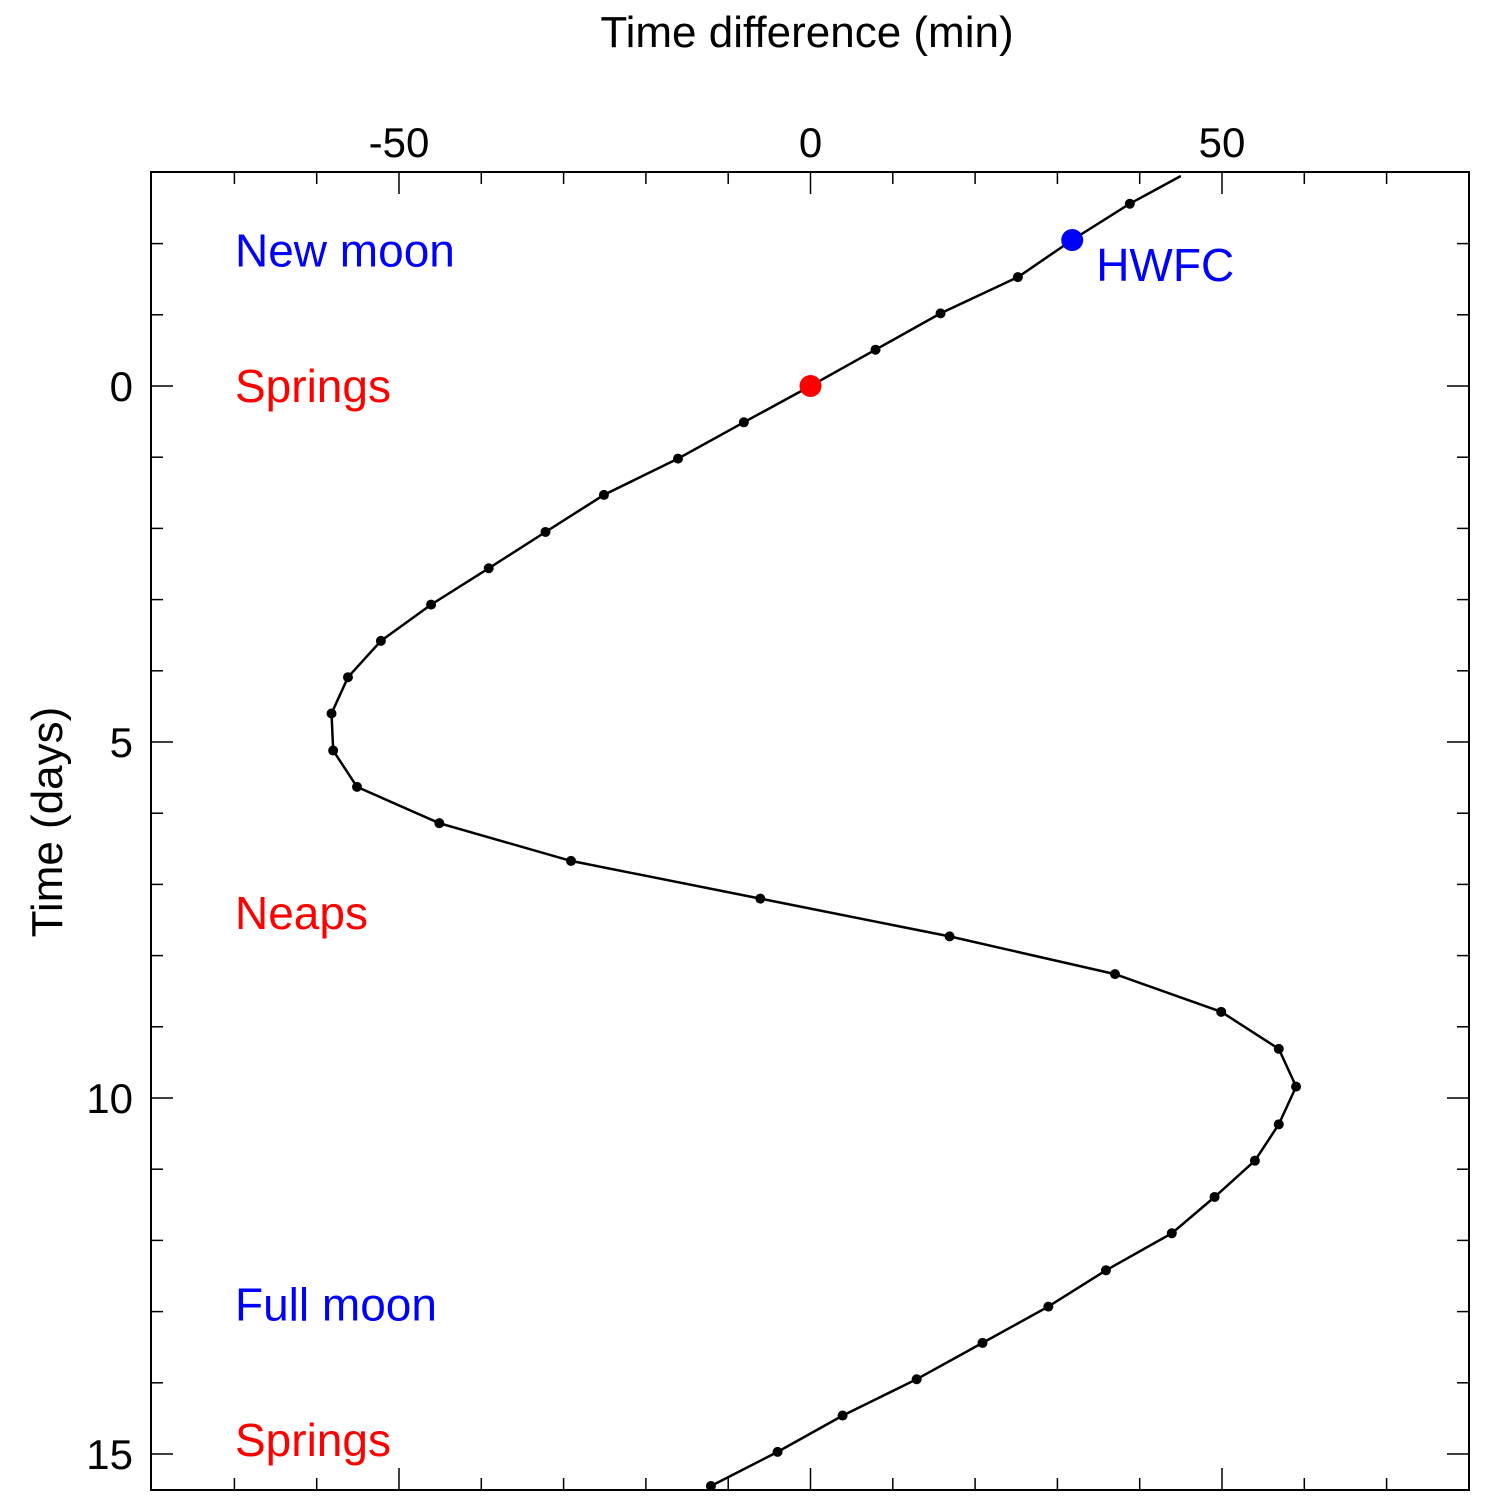  I want to click on annotation-label: New moon, so click(345, 251).